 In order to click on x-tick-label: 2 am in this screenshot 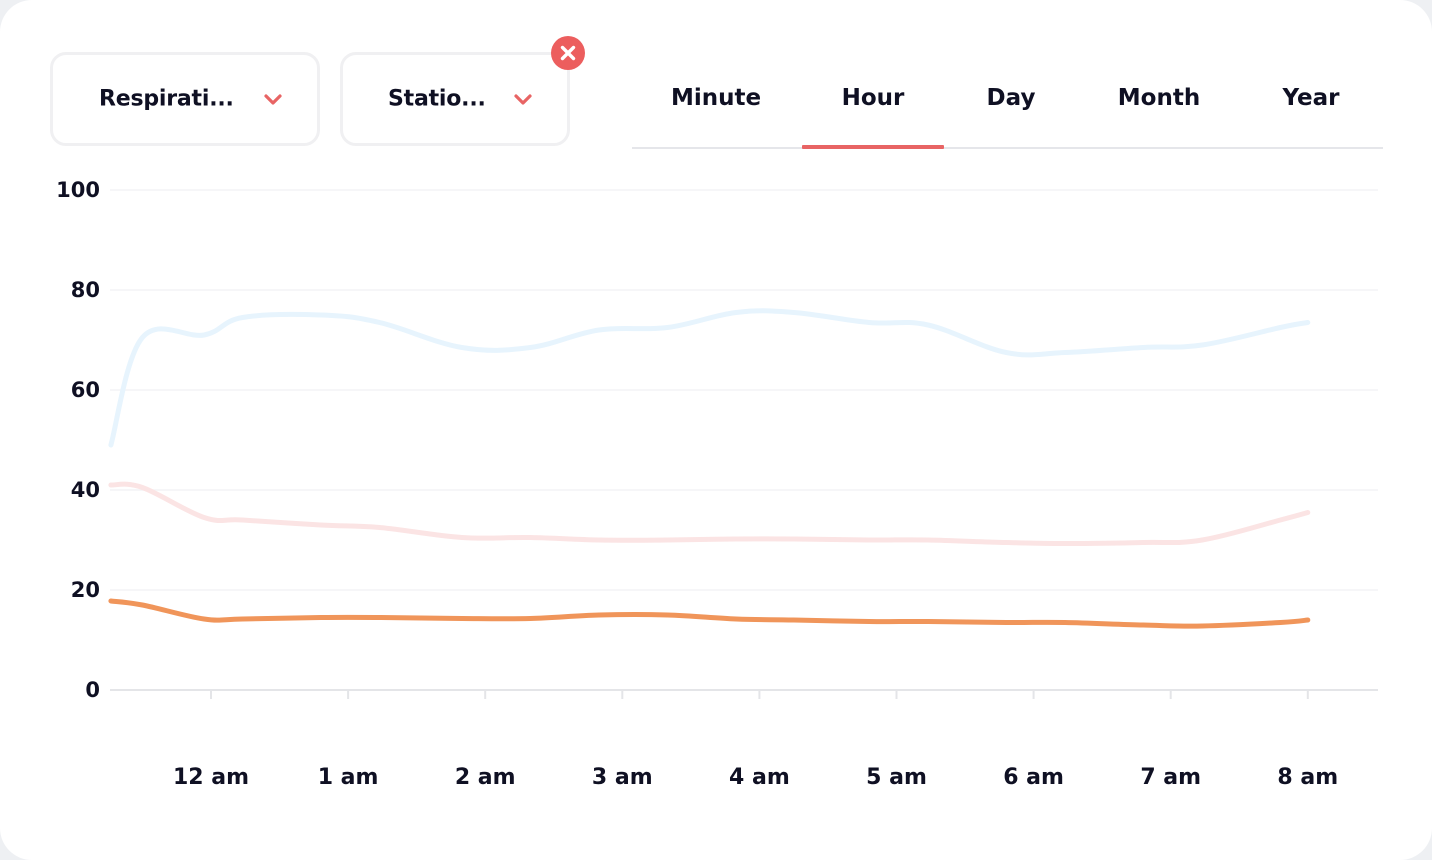, I will do `click(485, 777)`.